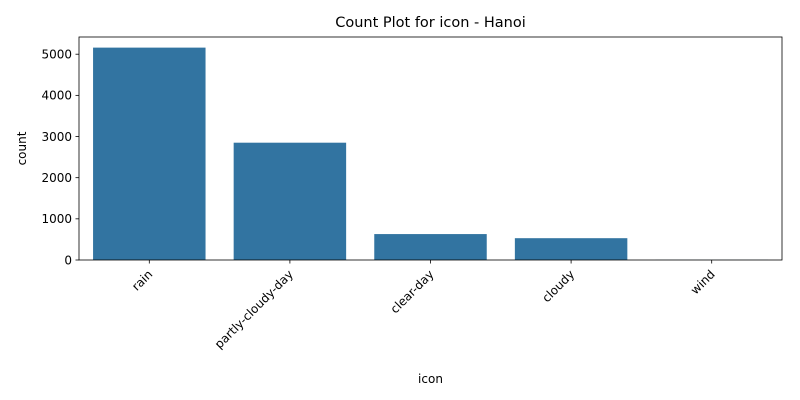 Image resolution: width=800 pixels, height=400 pixels. Describe the element at coordinates (430, 23) in the screenshot. I see `chart-title: Count Plot for icon - Hanoi` at that location.